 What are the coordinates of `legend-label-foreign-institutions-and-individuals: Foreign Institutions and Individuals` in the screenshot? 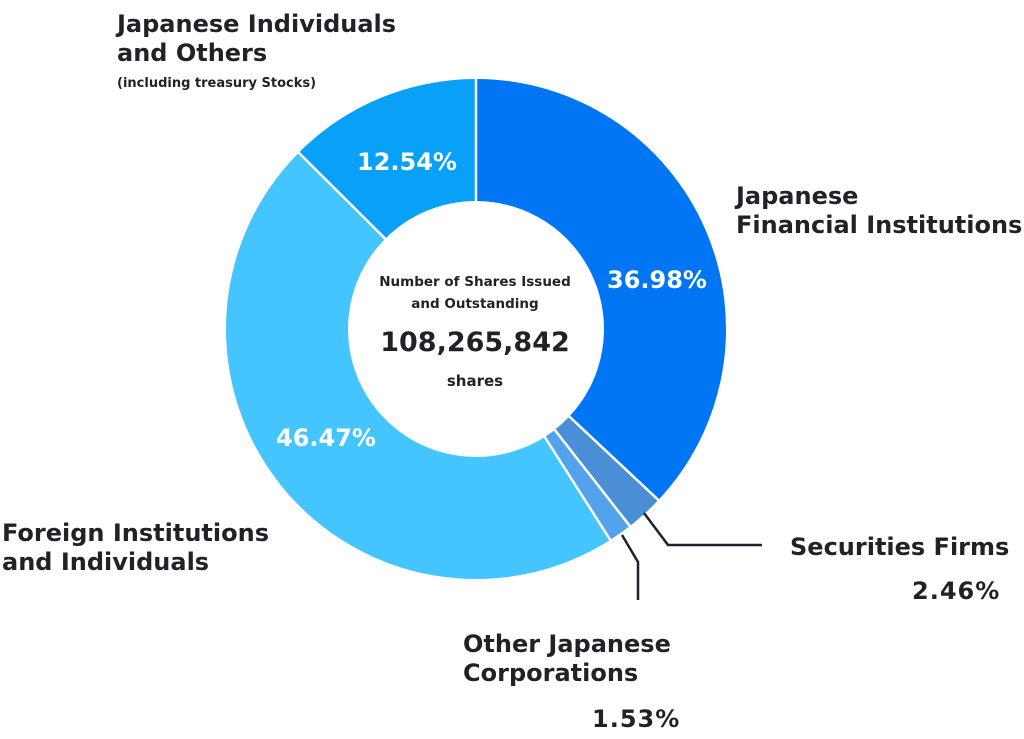 It's located at (135, 547).